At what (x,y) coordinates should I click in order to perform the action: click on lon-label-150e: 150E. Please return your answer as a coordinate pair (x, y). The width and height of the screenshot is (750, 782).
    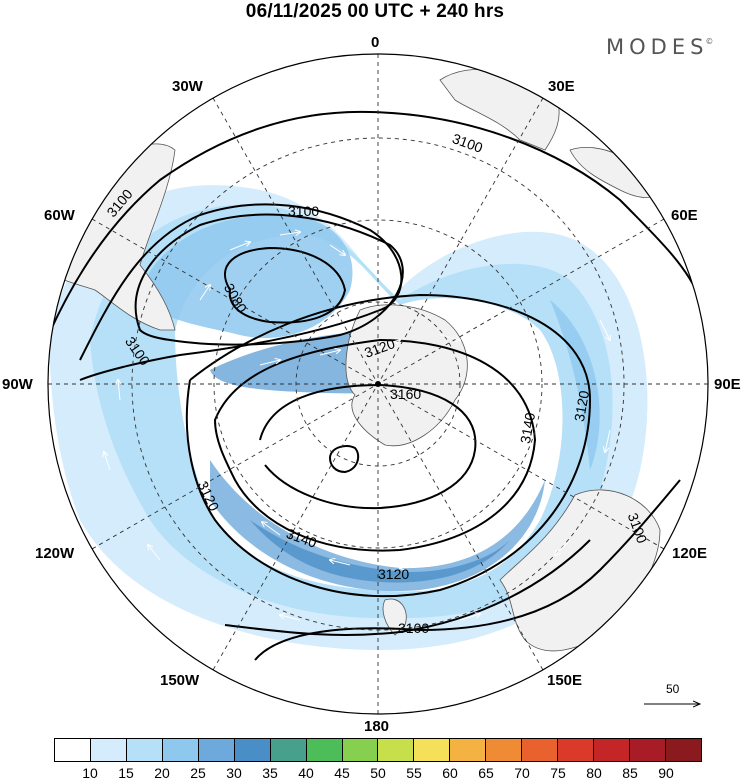
    Looking at the image, I should click on (565, 680).